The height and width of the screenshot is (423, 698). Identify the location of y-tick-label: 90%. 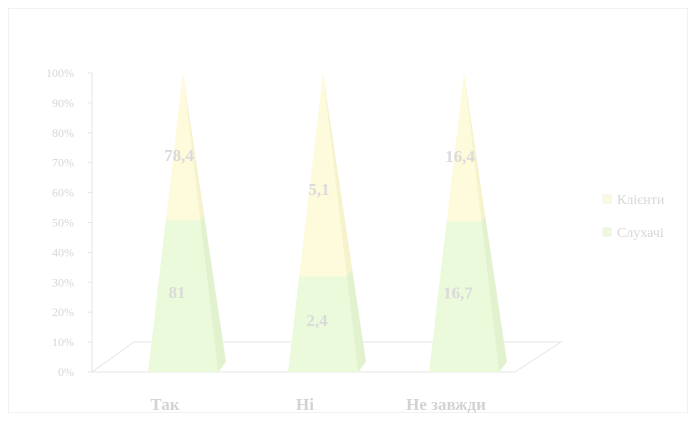
(63, 103).